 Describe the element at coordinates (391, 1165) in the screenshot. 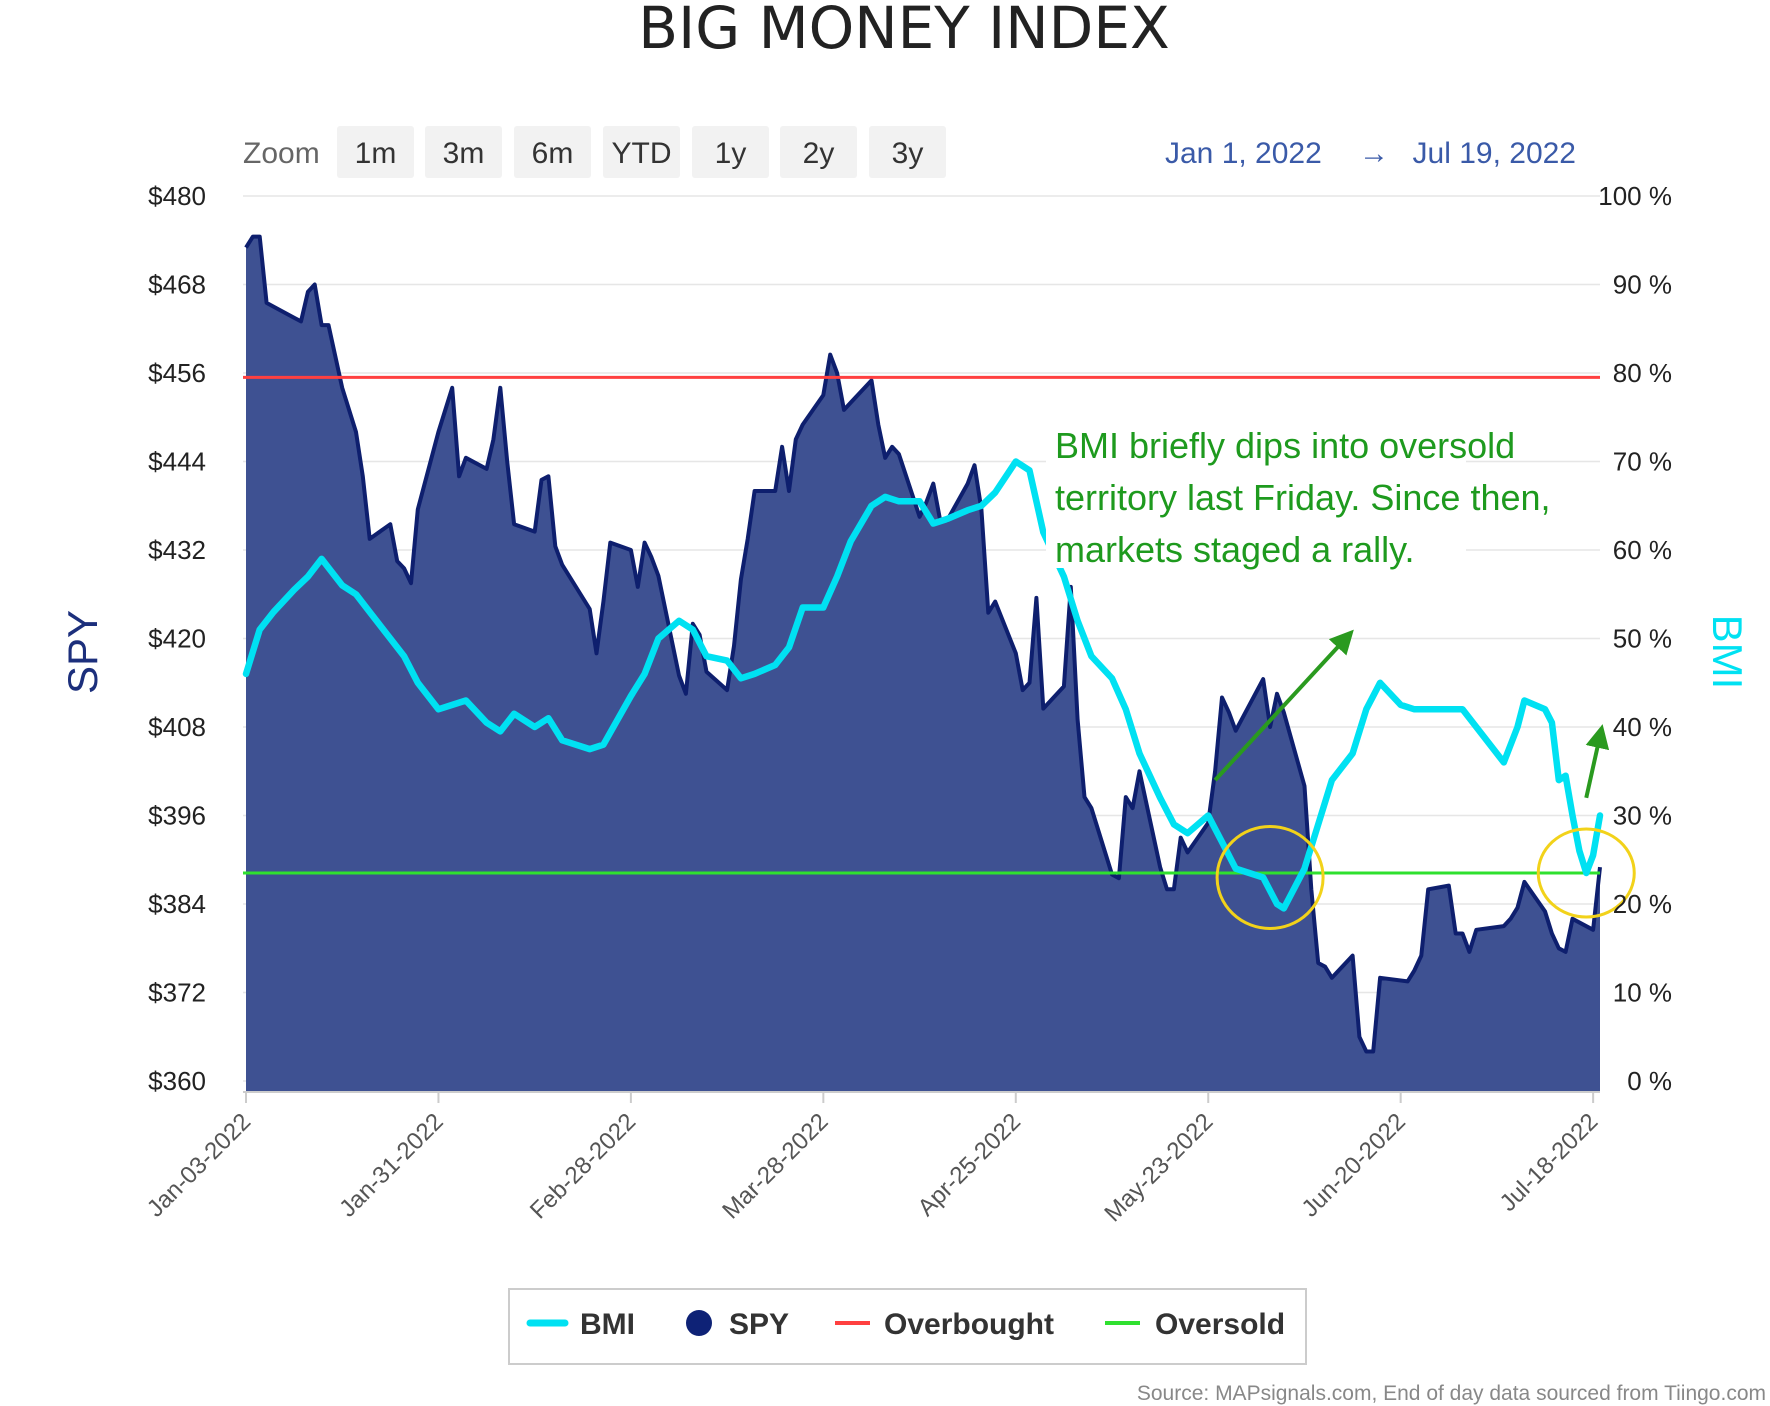

I see `x-tick-label: Jan-31-2022` at that location.